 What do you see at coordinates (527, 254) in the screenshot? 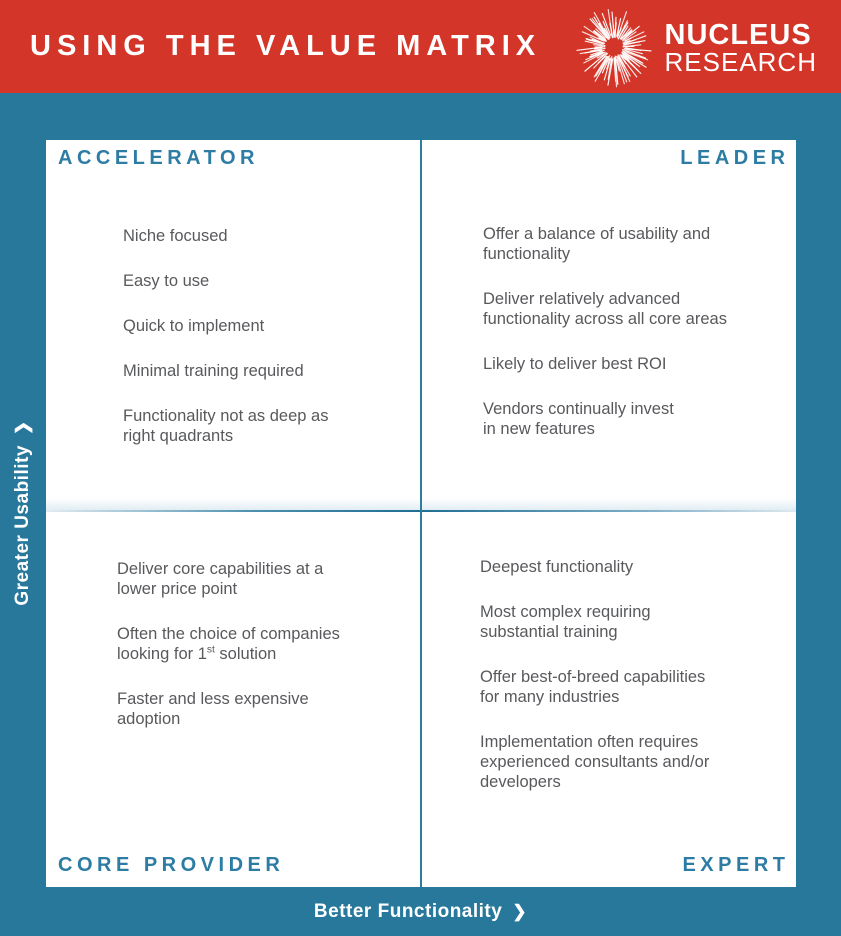
I see `bullet-line: functionality` at bounding box center [527, 254].